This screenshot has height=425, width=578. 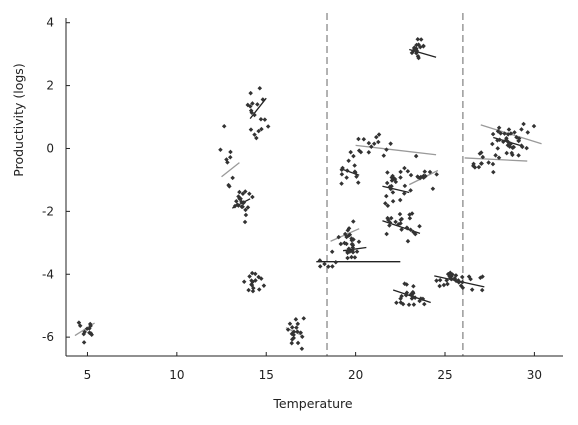 What do you see at coordinates (18, 119) in the screenshot?
I see `y-axis-title: Productivity (logs)` at bounding box center [18, 119].